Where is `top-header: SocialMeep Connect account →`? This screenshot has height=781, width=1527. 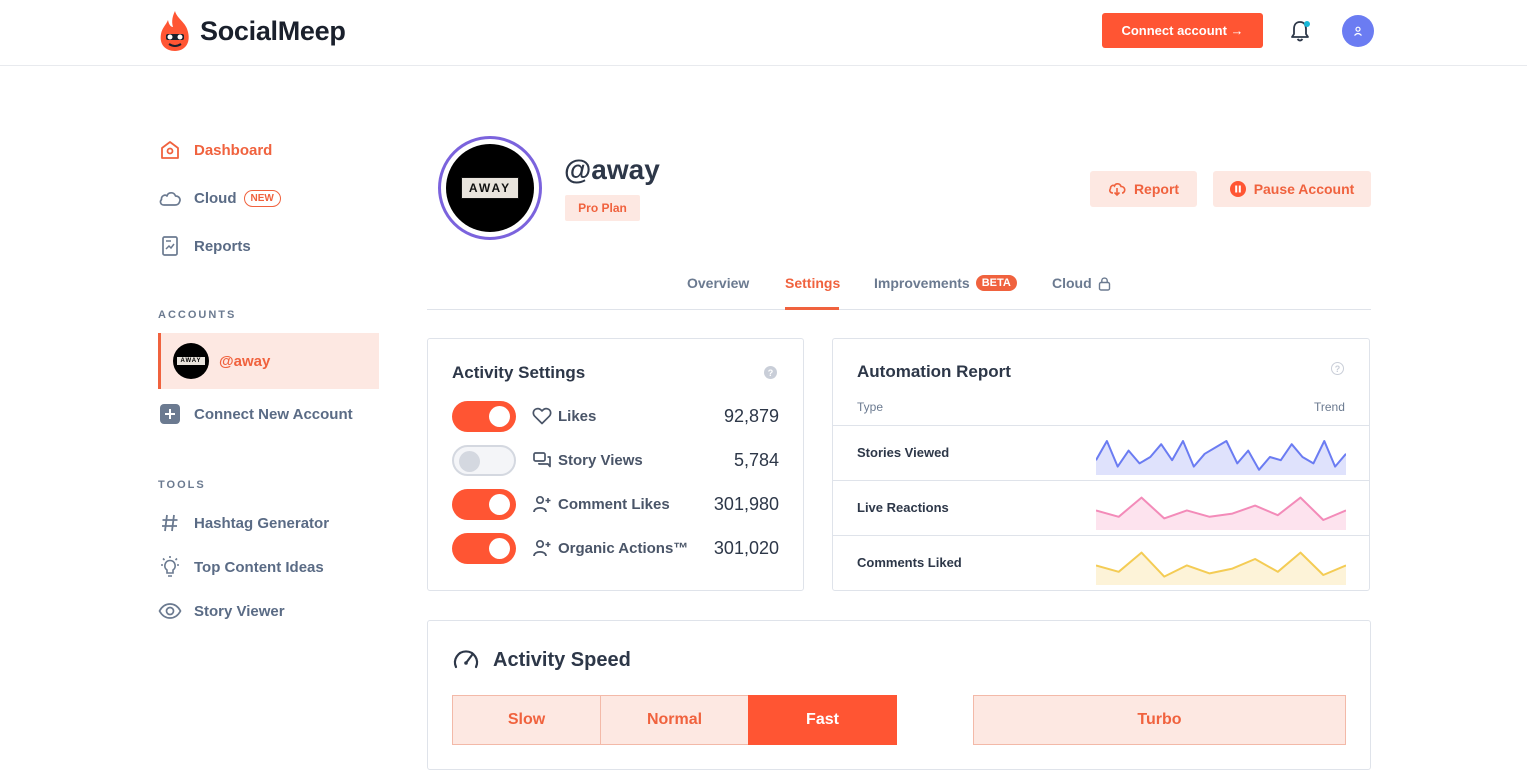 top-header: SocialMeep Connect account → is located at coordinates (763, 33).